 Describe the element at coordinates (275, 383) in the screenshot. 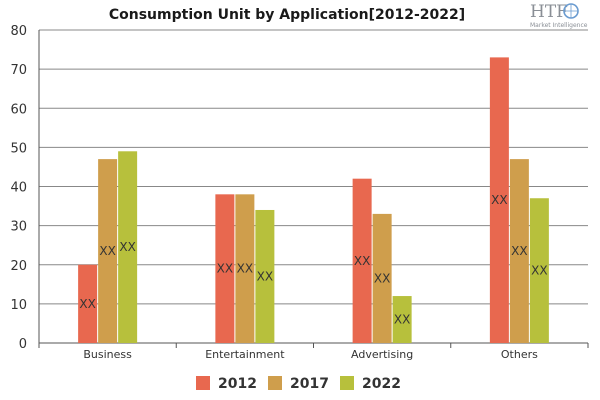

I see `legend-swatch-2017` at that location.